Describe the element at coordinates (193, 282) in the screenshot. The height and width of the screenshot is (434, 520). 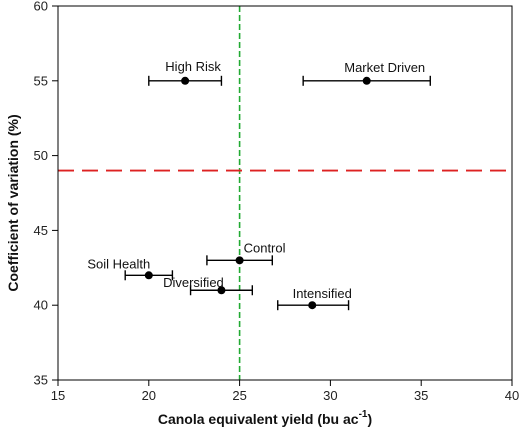
I see `point-label: Diversified` at that location.